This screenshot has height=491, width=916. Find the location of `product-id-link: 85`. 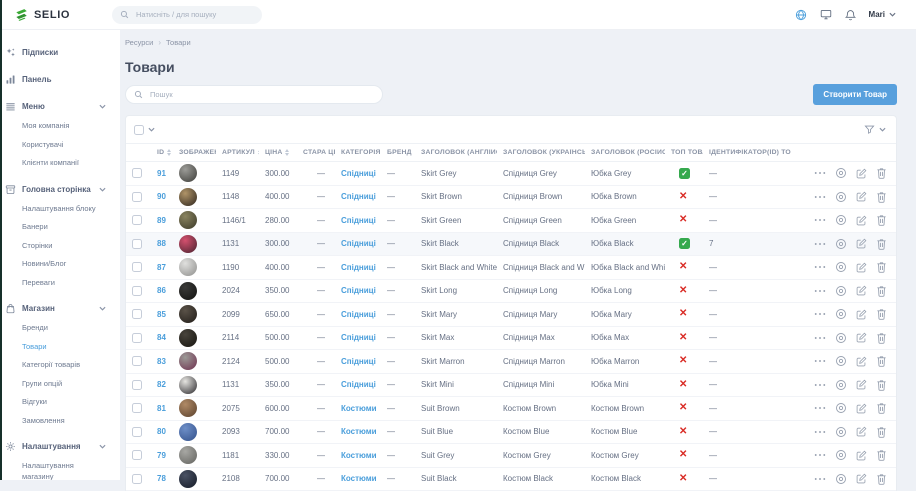

product-id-link: 85 is located at coordinates (161, 314).